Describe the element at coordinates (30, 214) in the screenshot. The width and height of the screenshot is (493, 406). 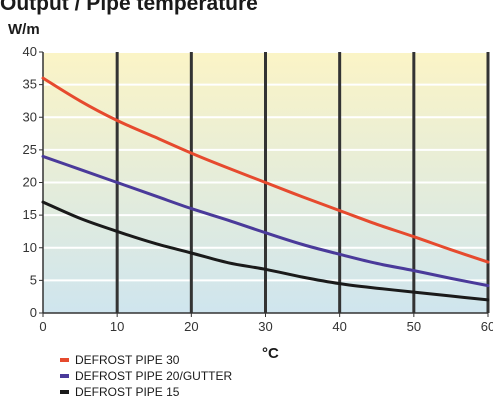
I see `y-tick-label: 15` at that location.